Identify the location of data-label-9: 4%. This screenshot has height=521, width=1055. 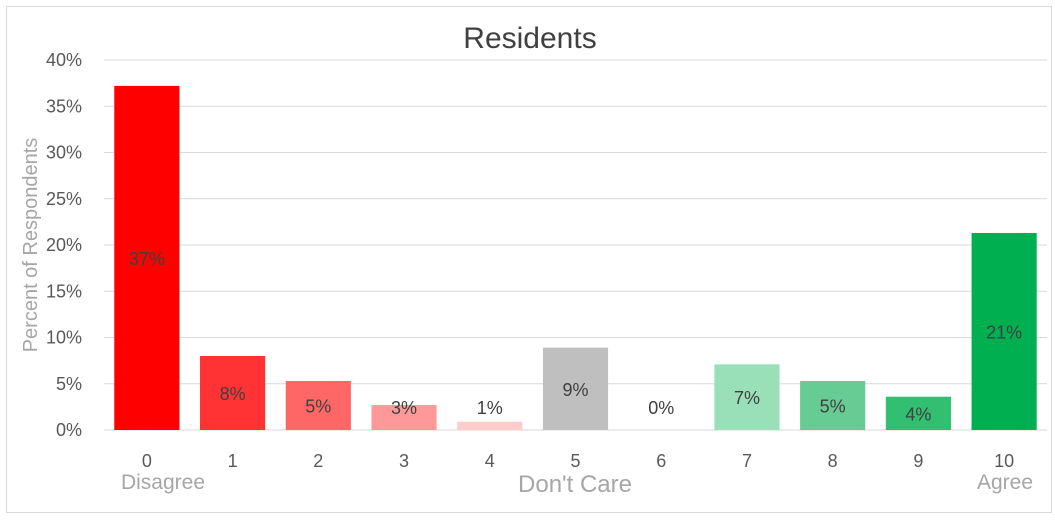
(918, 414).